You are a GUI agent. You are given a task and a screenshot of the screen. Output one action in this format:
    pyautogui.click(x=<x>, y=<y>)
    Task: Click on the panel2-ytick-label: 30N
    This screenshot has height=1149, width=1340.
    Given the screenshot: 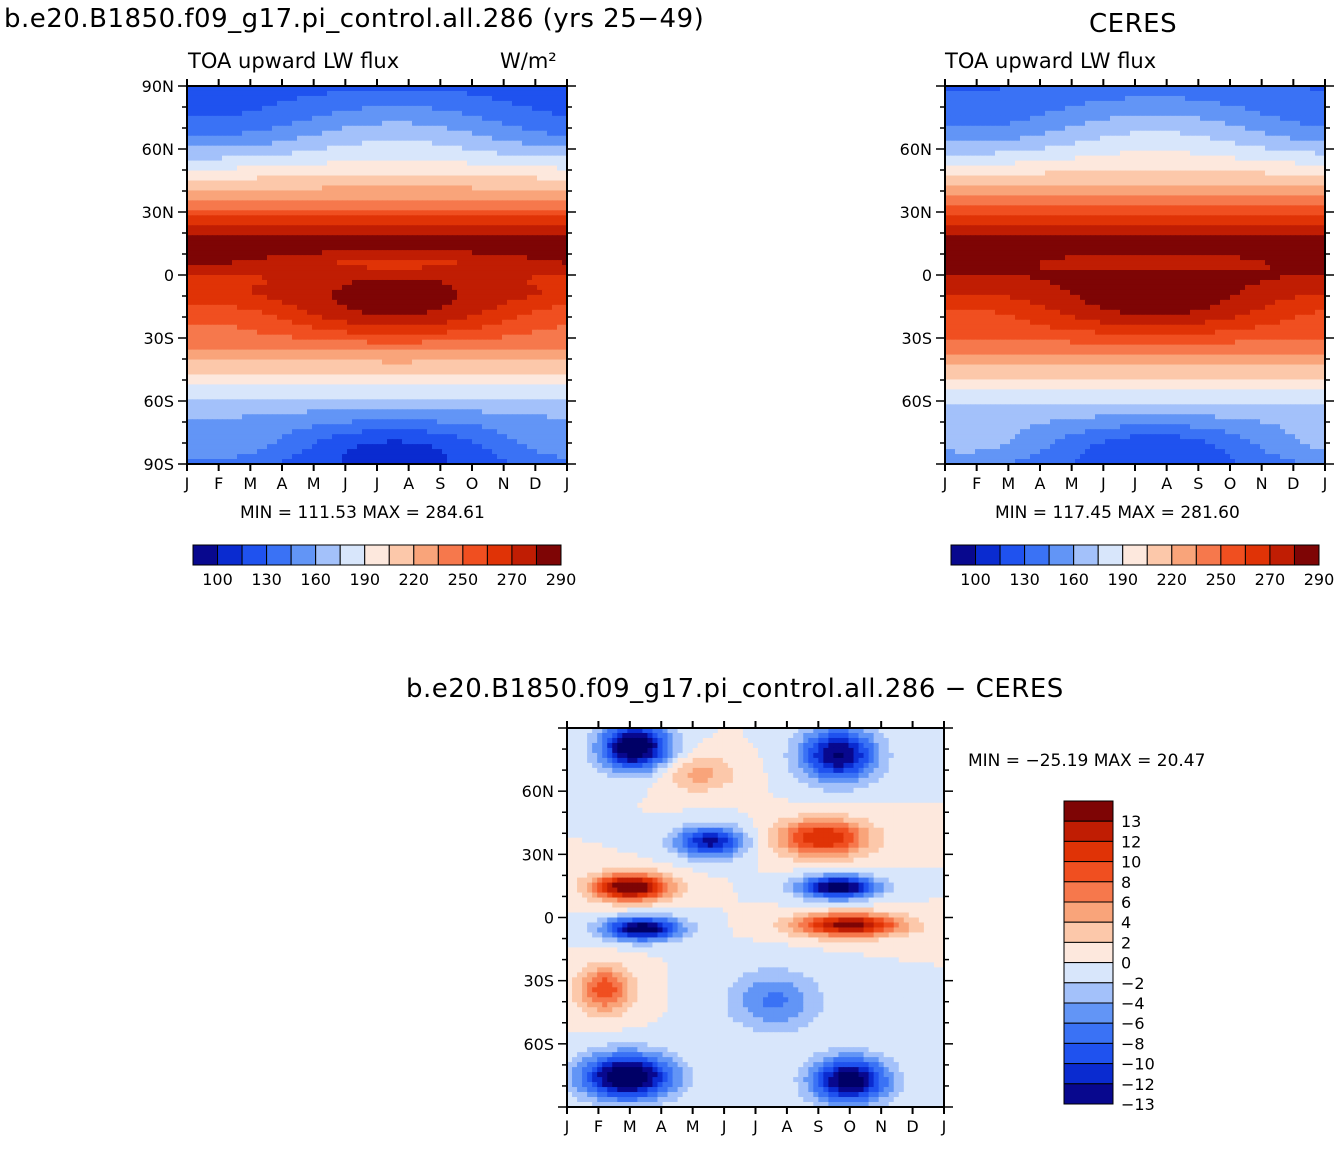 What is the action you would take?
    pyautogui.click(x=916, y=212)
    